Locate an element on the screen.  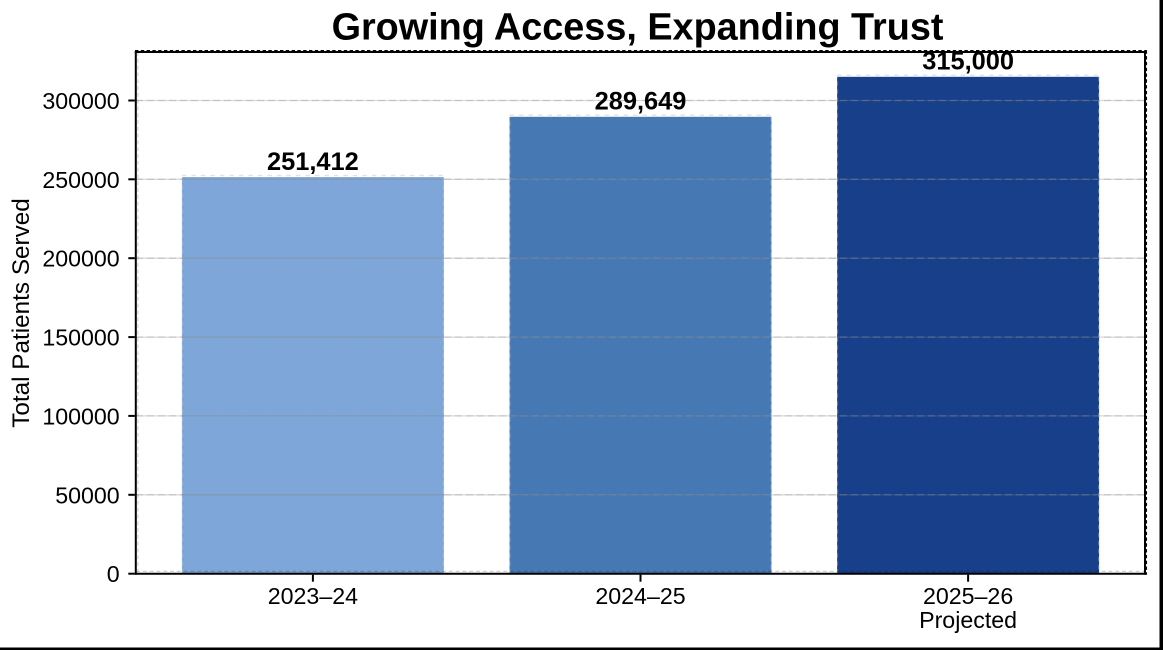
svg-text: 300000 is located at coordinates (80, 101).